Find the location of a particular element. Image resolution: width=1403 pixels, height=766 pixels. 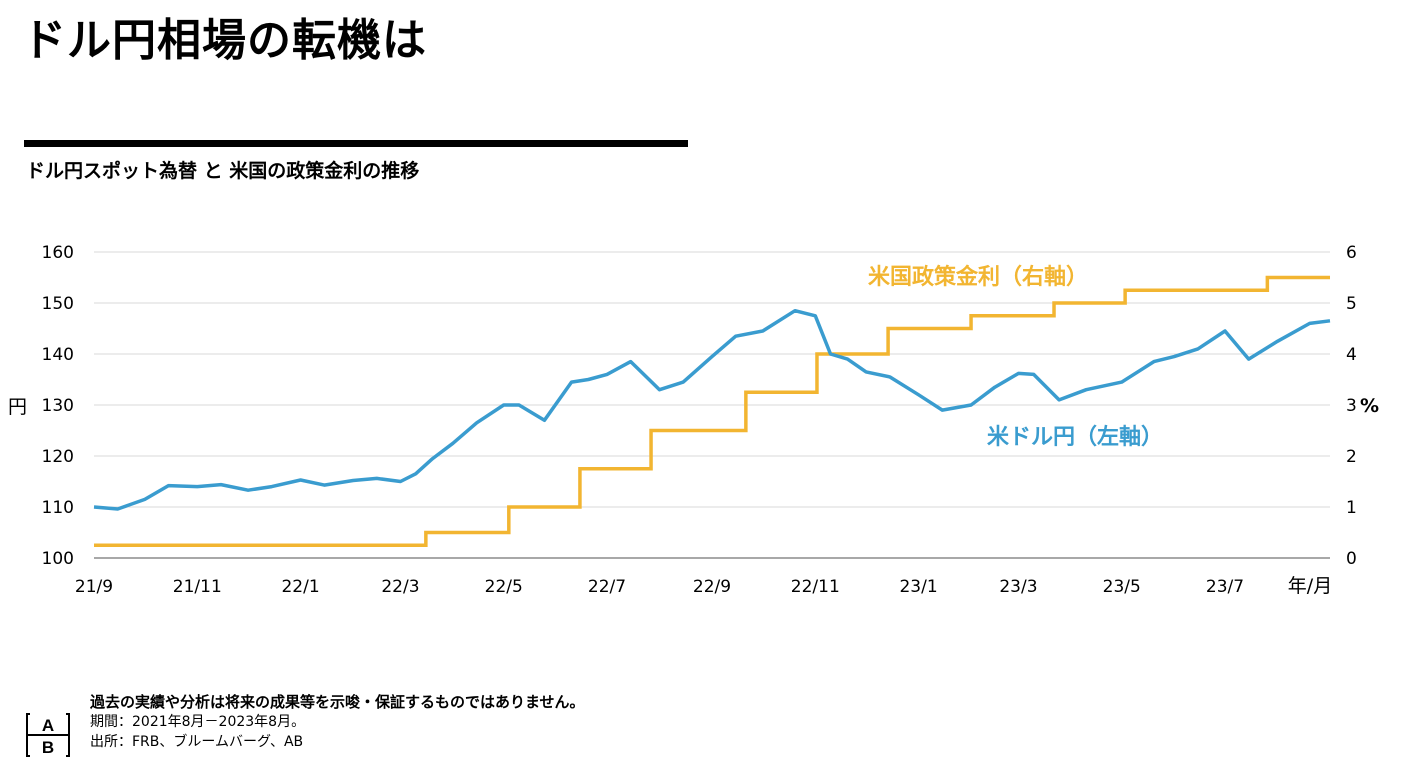

x-tick-label: 22/3 is located at coordinates (400, 587).